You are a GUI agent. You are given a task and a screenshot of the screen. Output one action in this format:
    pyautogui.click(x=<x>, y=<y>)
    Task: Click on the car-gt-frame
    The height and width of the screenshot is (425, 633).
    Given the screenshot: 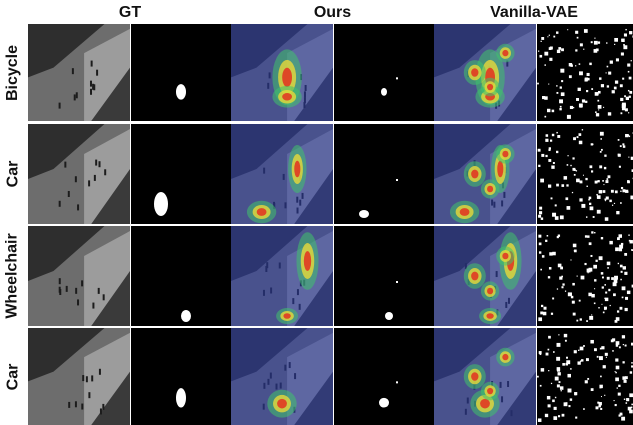 What is the action you would take?
    pyautogui.click(x=79, y=174)
    